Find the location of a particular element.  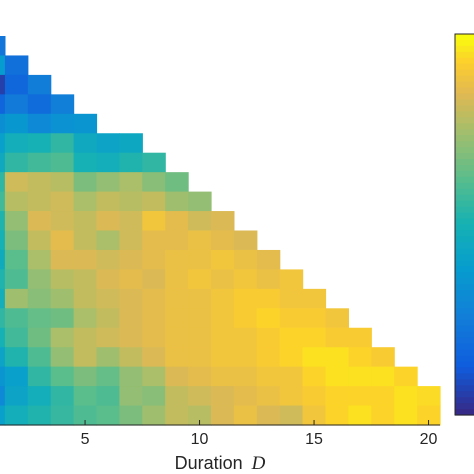

x-axis-label-symbol: D is located at coordinates (258, 463).